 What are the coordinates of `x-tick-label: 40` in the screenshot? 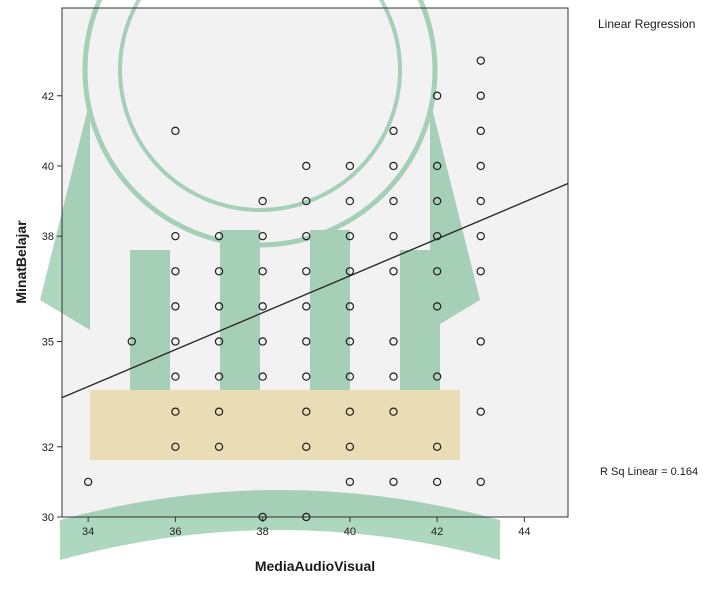 It's located at (350, 532).